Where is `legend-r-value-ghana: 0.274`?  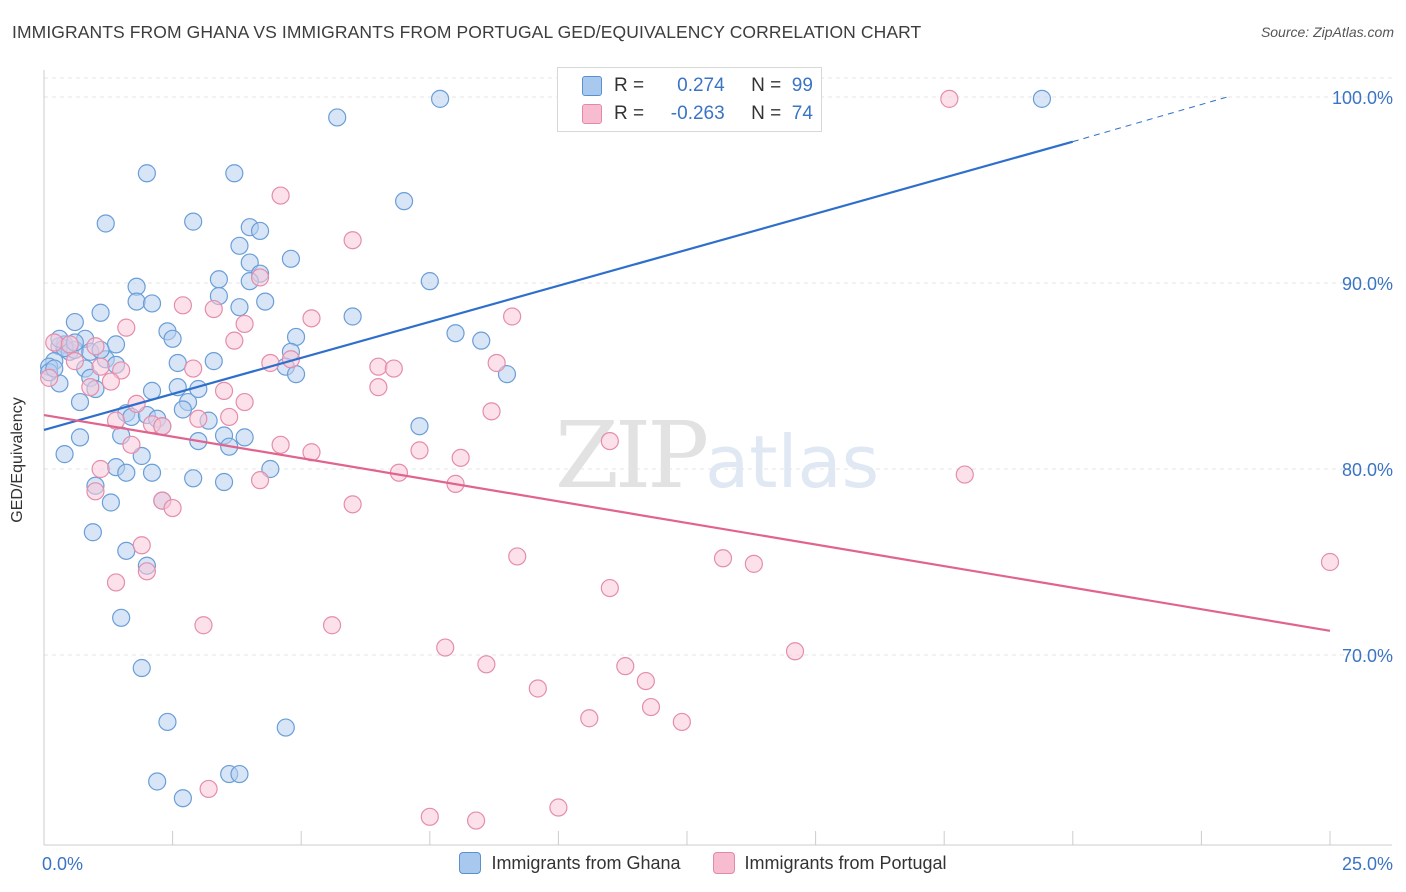 legend-r-value-ghana: 0.274 is located at coordinates (701, 85).